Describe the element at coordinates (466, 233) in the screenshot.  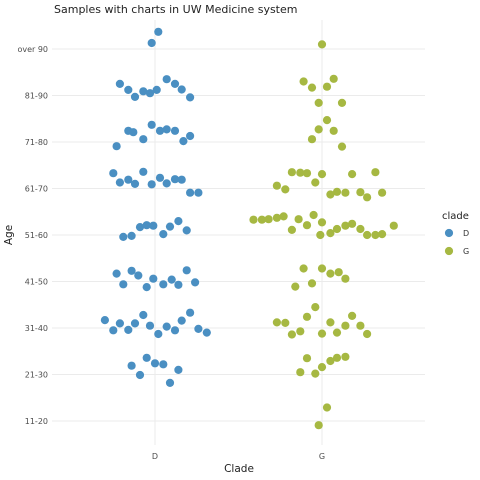
I see `legend-label: D` at that location.